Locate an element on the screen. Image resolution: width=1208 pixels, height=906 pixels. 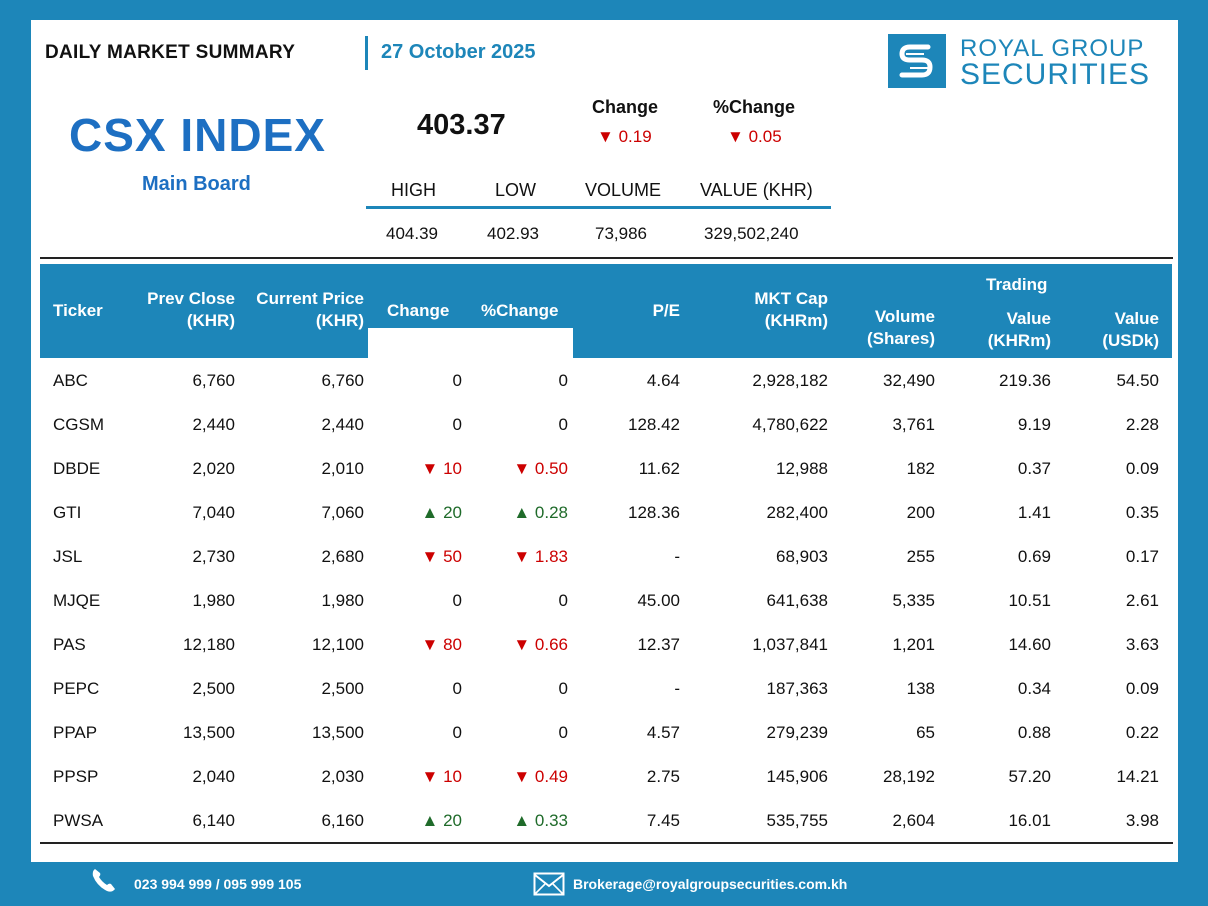
th-mkt-cap: MKT Cap (KHRm) is located at coordinates (759, 310).